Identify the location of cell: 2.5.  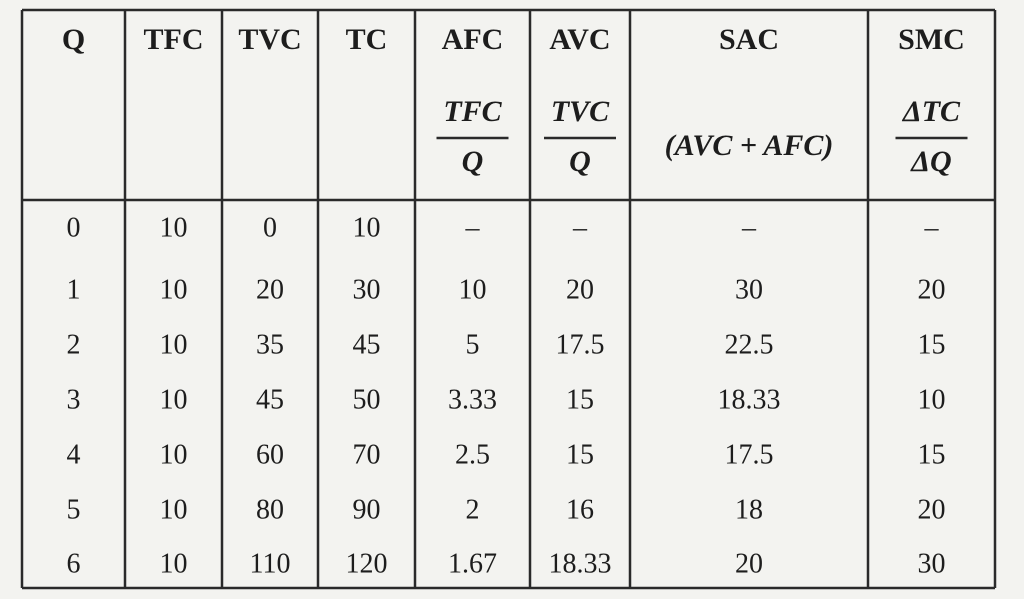
(472, 454).